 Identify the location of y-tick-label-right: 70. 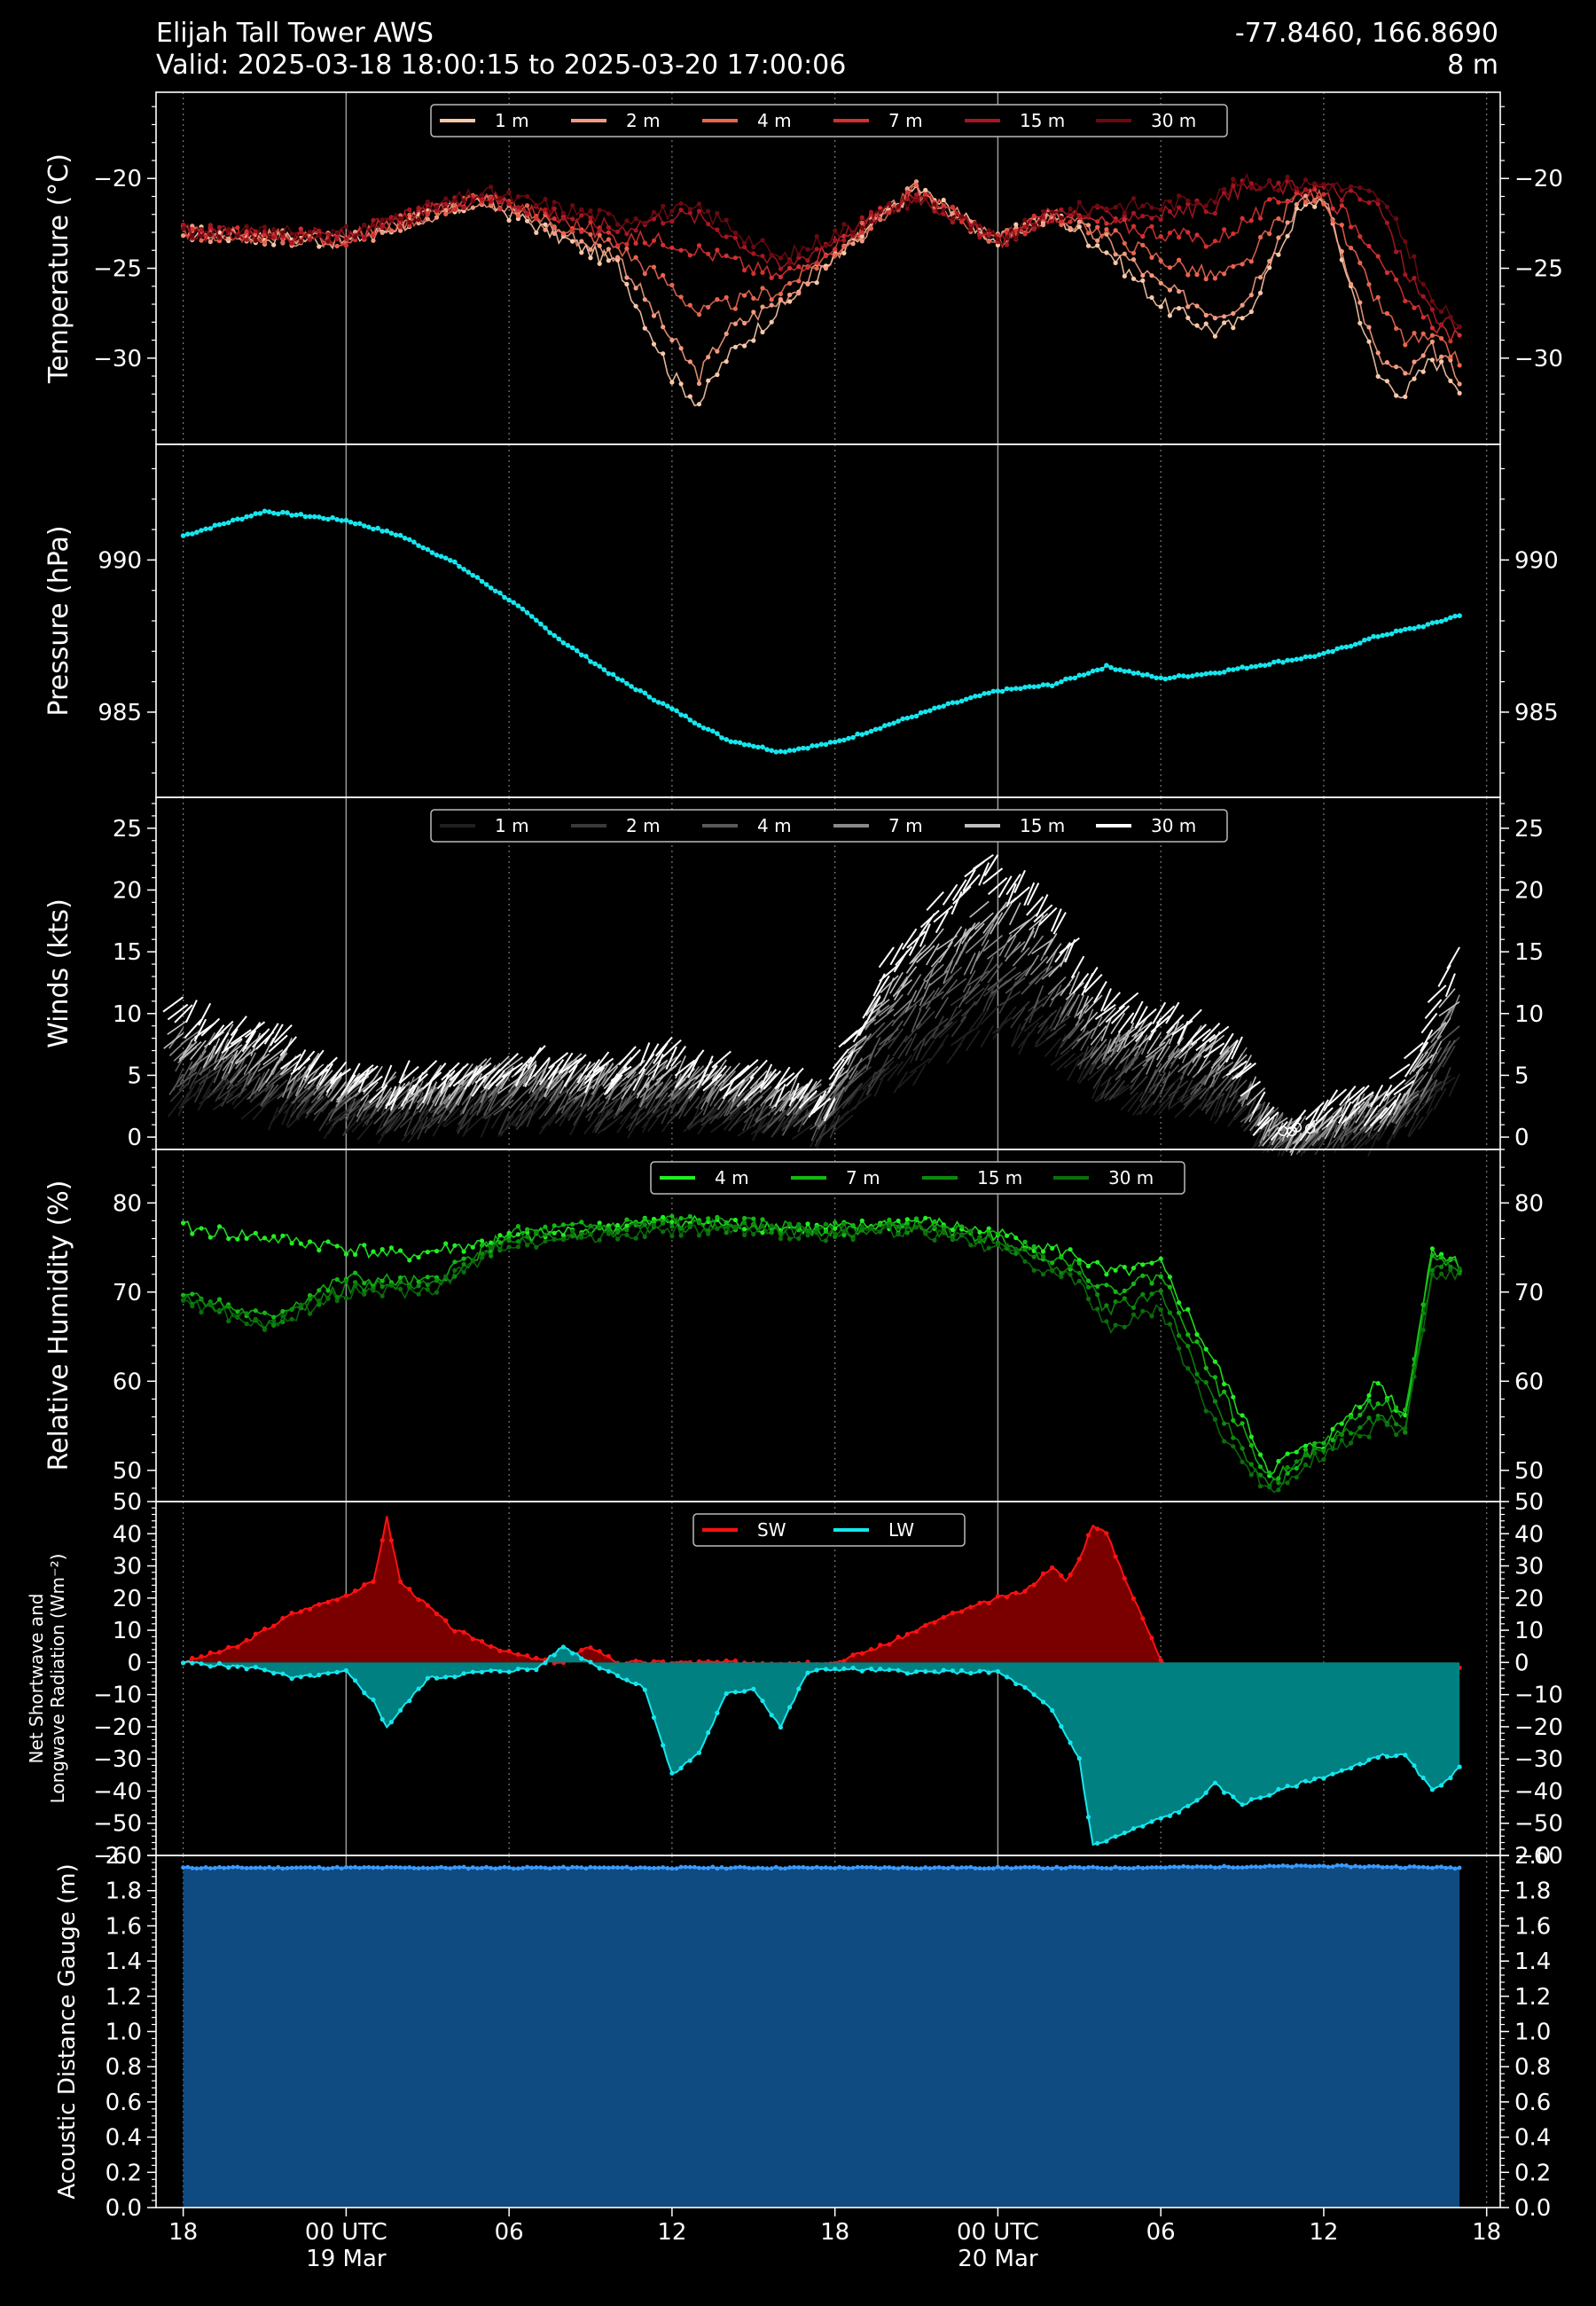
(1529, 1293).